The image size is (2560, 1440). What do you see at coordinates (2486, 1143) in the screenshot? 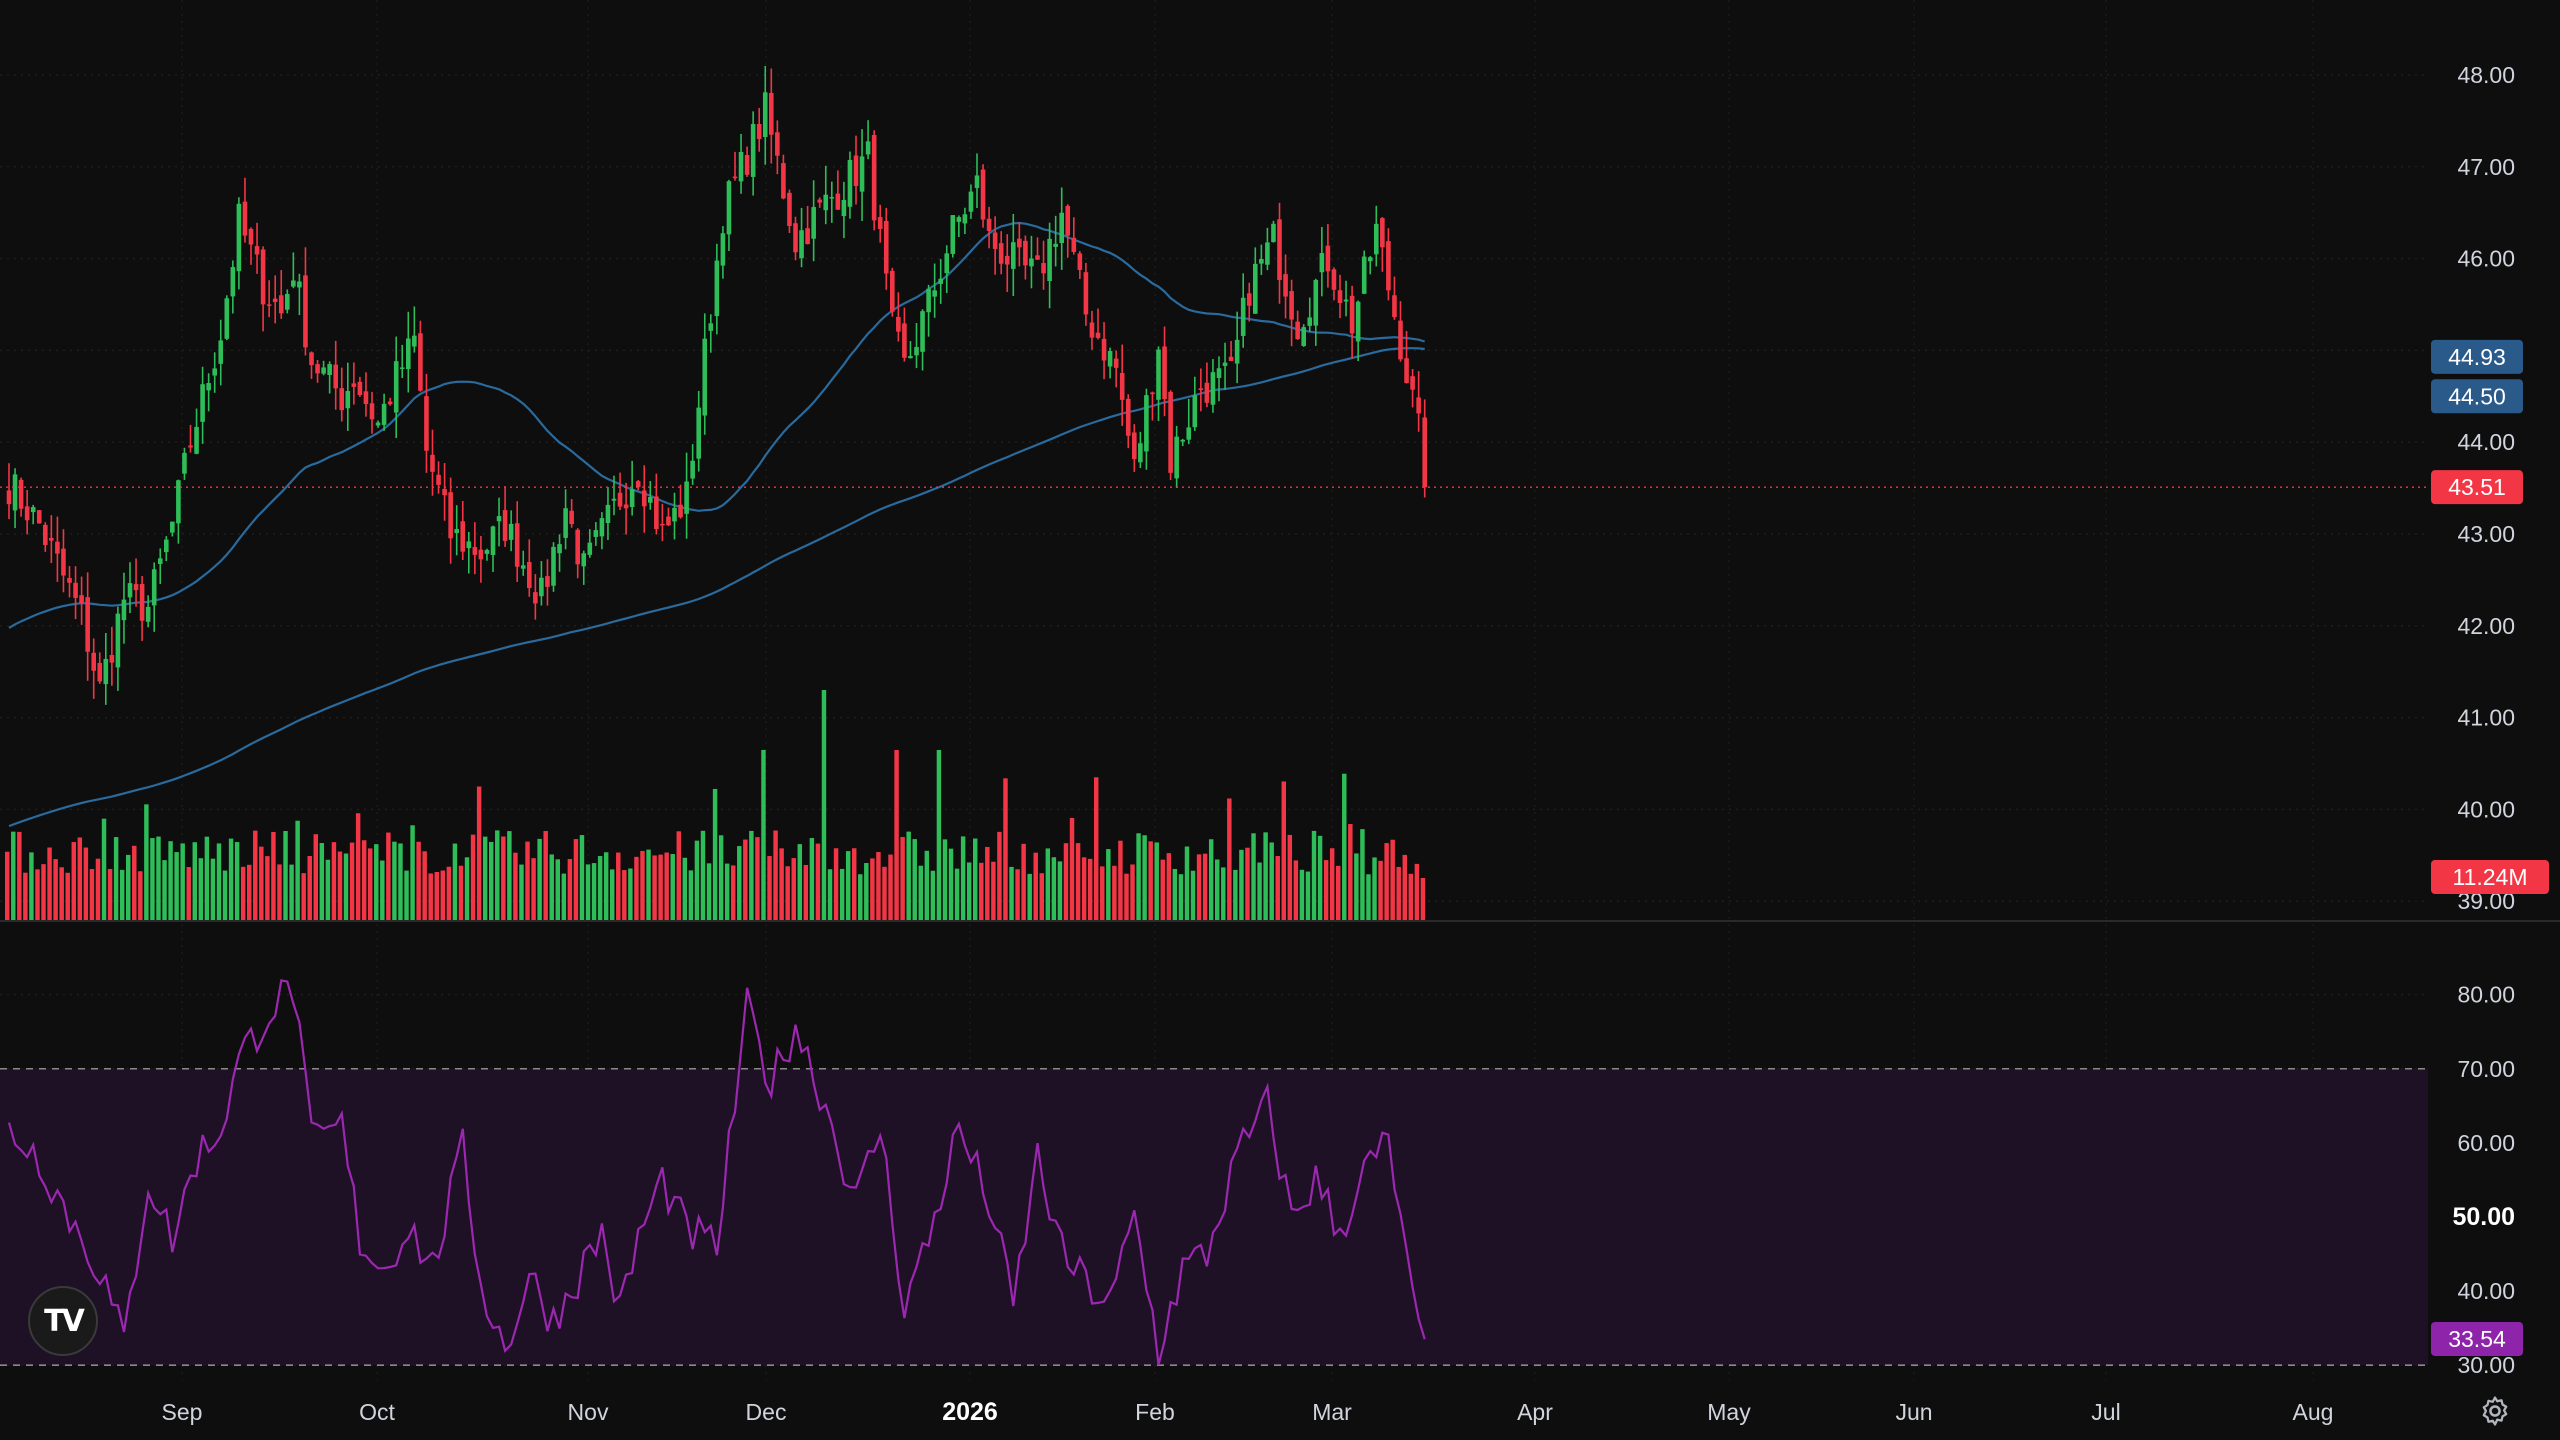
I see `rsi-tick-label: 60.00` at bounding box center [2486, 1143].